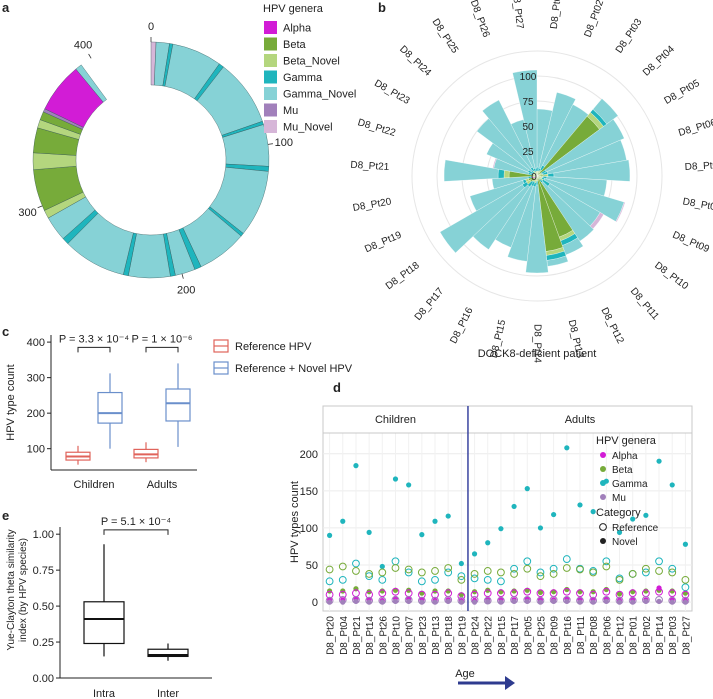 This screenshot has width=713, height=699. Describe the element at coordinates (507, 522) in the screenshot. I see `d-plot-area` at that location.